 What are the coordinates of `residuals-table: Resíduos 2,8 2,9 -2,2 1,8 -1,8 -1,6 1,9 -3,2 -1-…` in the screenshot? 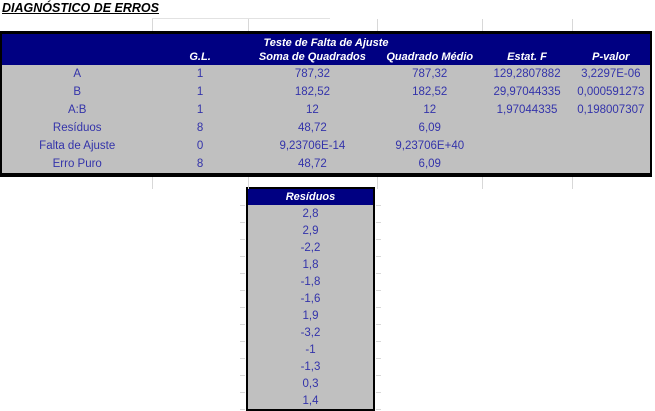 It's located at (310, 299).